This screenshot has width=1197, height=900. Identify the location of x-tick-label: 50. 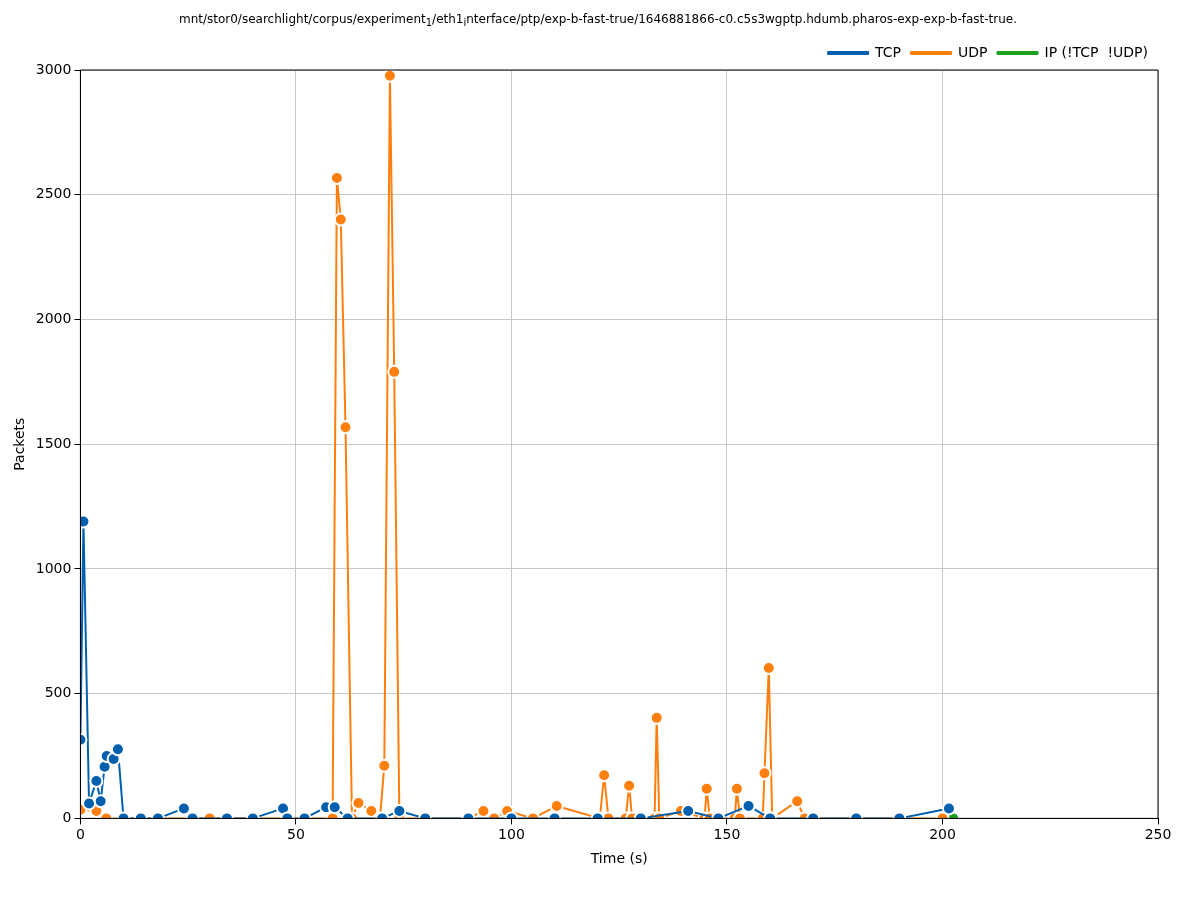
(296, 834).